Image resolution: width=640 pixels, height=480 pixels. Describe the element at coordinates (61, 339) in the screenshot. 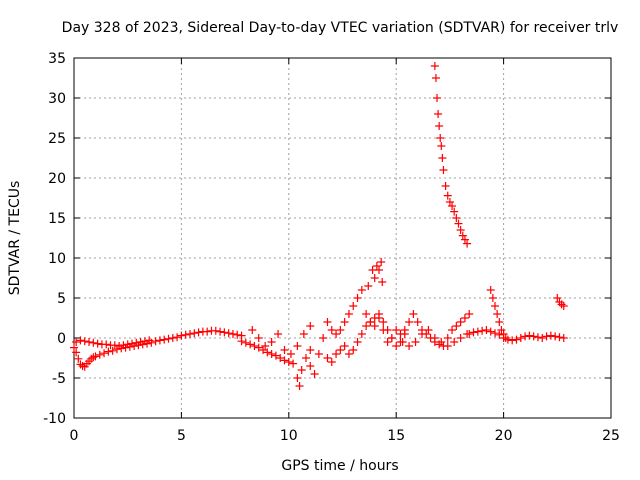

I see `y-tick-label: 0` at that location.